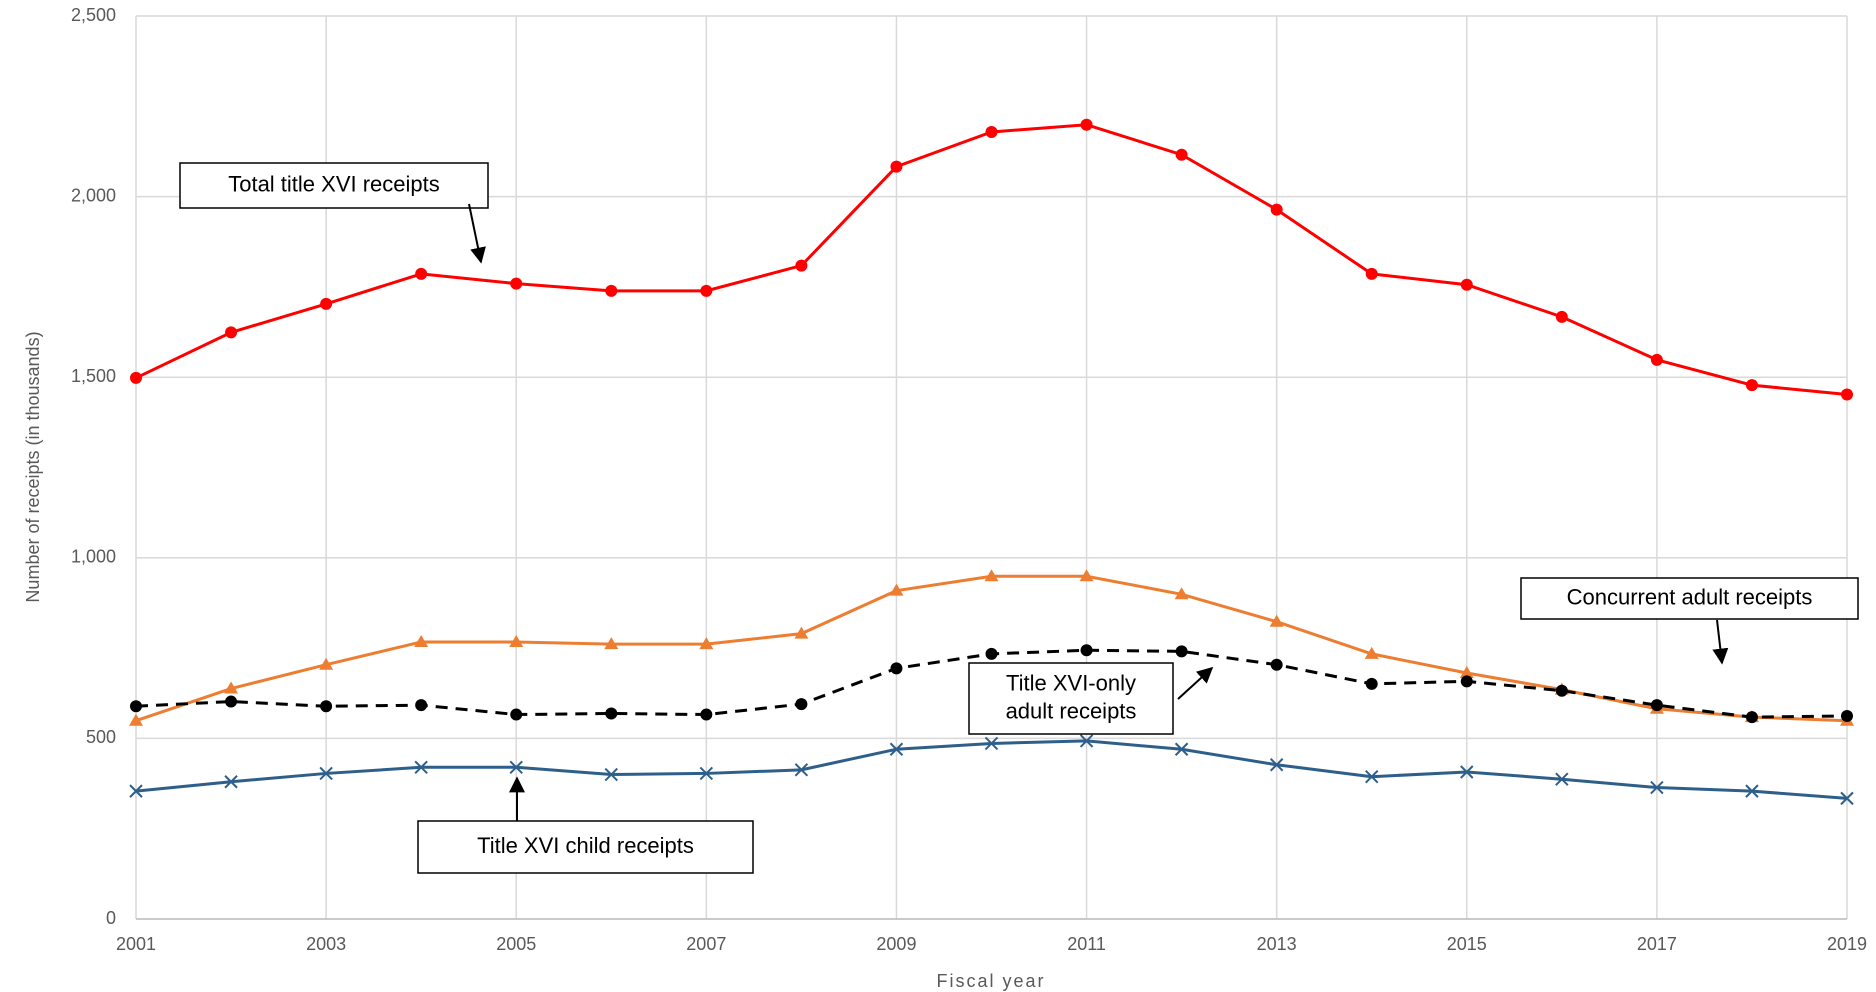 The width and height of the screenshot is (1876, 992). I want to click on x-tick-label: 2011, so click(1086, 944).